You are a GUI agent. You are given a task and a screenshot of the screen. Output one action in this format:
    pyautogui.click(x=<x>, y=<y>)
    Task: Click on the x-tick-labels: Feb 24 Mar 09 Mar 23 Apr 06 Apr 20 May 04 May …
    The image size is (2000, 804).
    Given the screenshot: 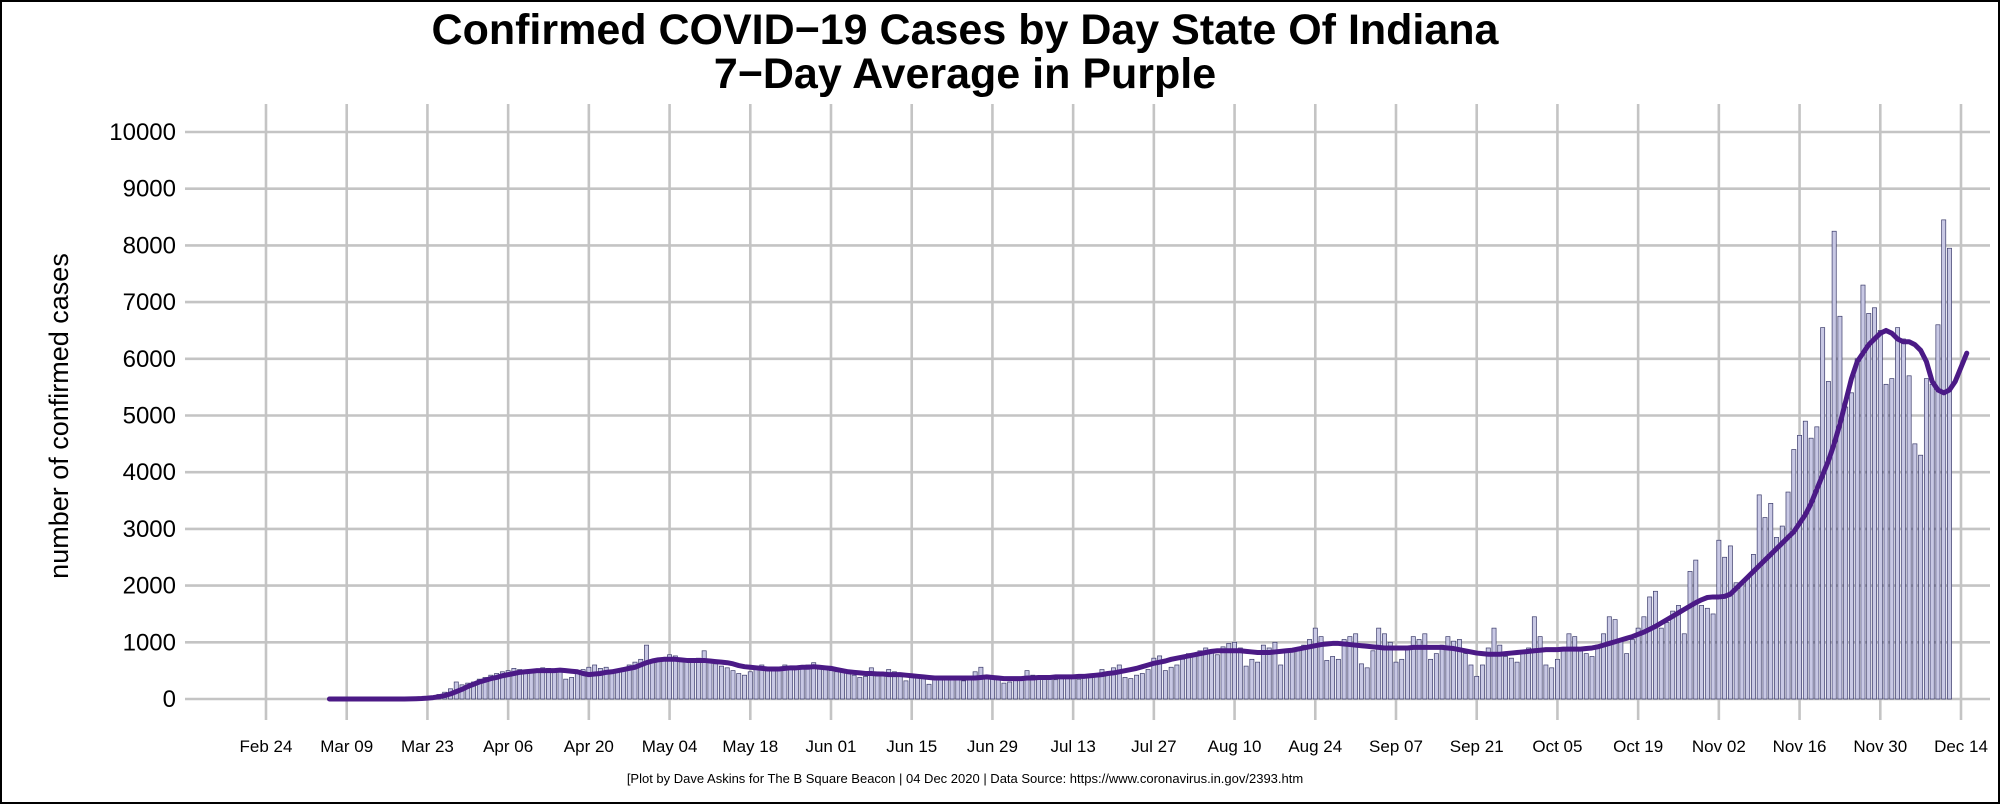 What is the action you would take?
    pyautogui.click(x=1114, y=746)
    